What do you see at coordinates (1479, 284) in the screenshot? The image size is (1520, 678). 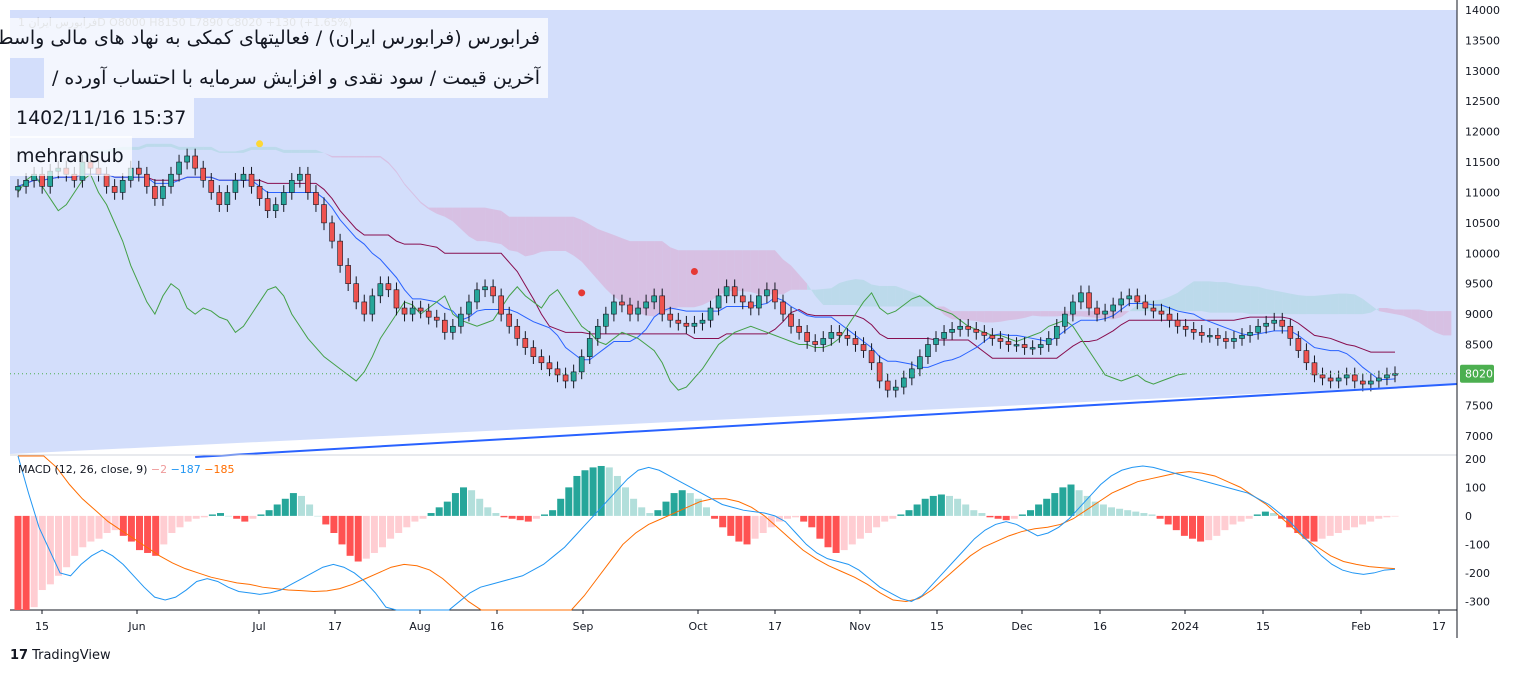 I see `price-tick-label: 9500` at bounding box center [1479, 284].